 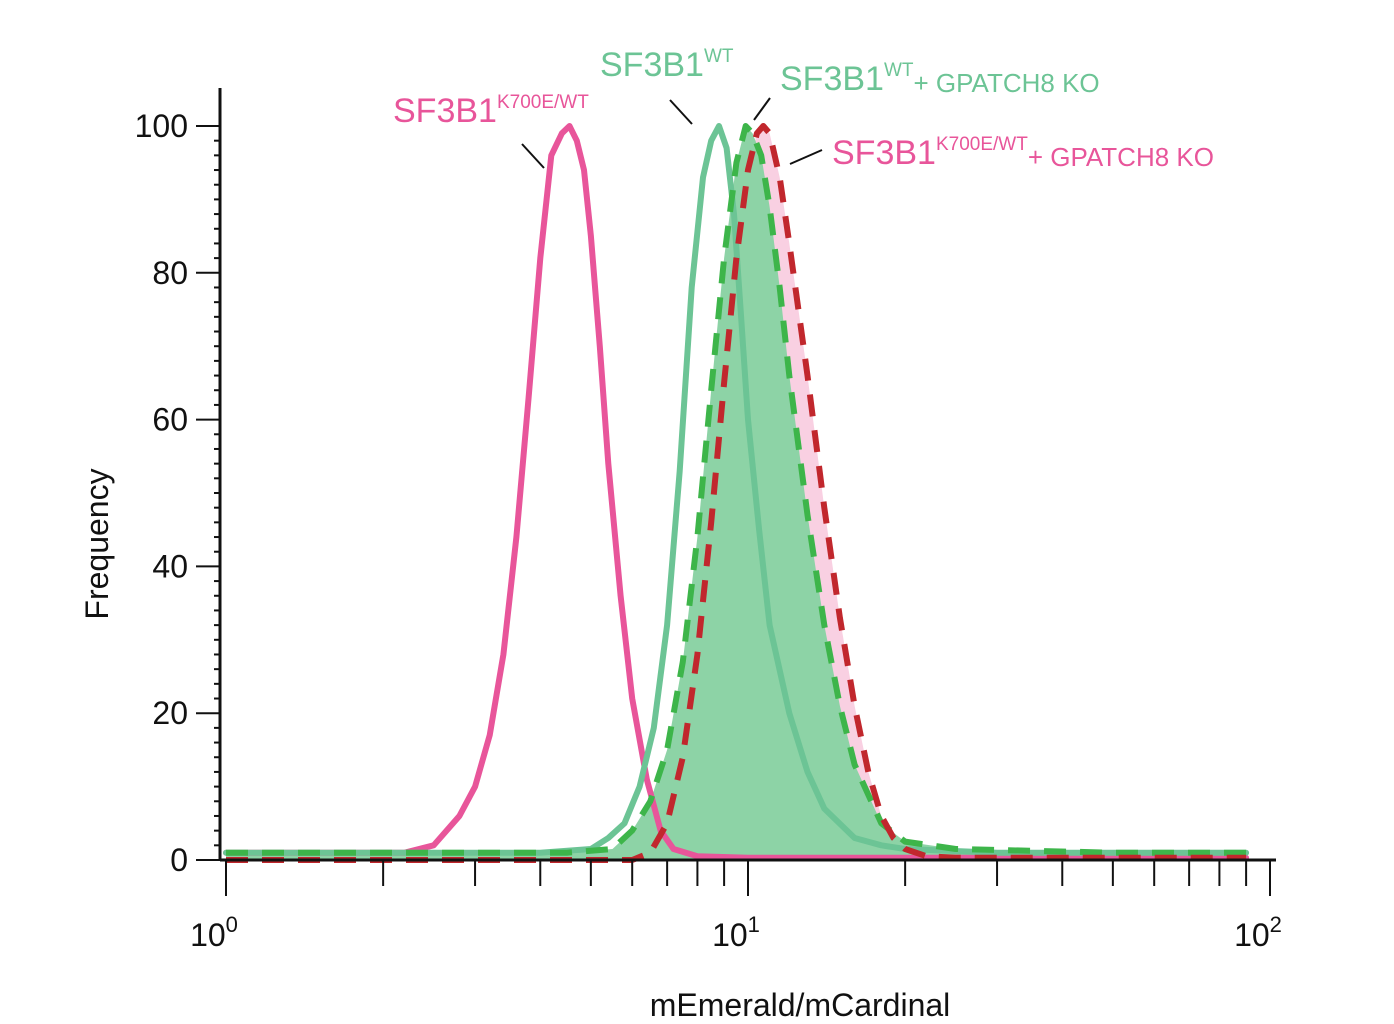 I want to click on annotation-wt: SF3B1WT, so click(x=667, y=65).